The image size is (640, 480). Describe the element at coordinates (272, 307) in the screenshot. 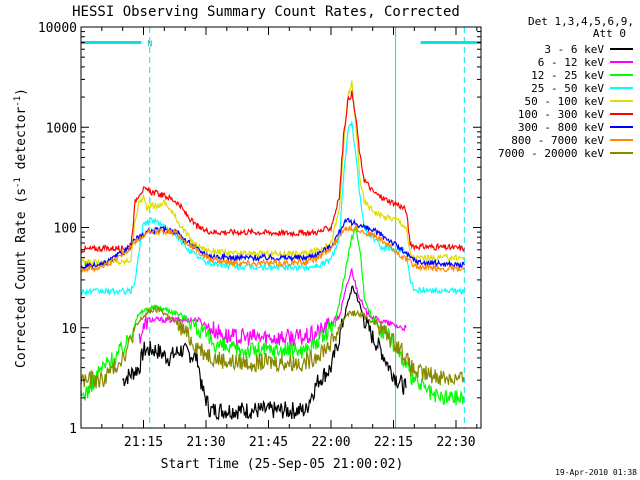

I see `series-line-6-12-keV` at that location.